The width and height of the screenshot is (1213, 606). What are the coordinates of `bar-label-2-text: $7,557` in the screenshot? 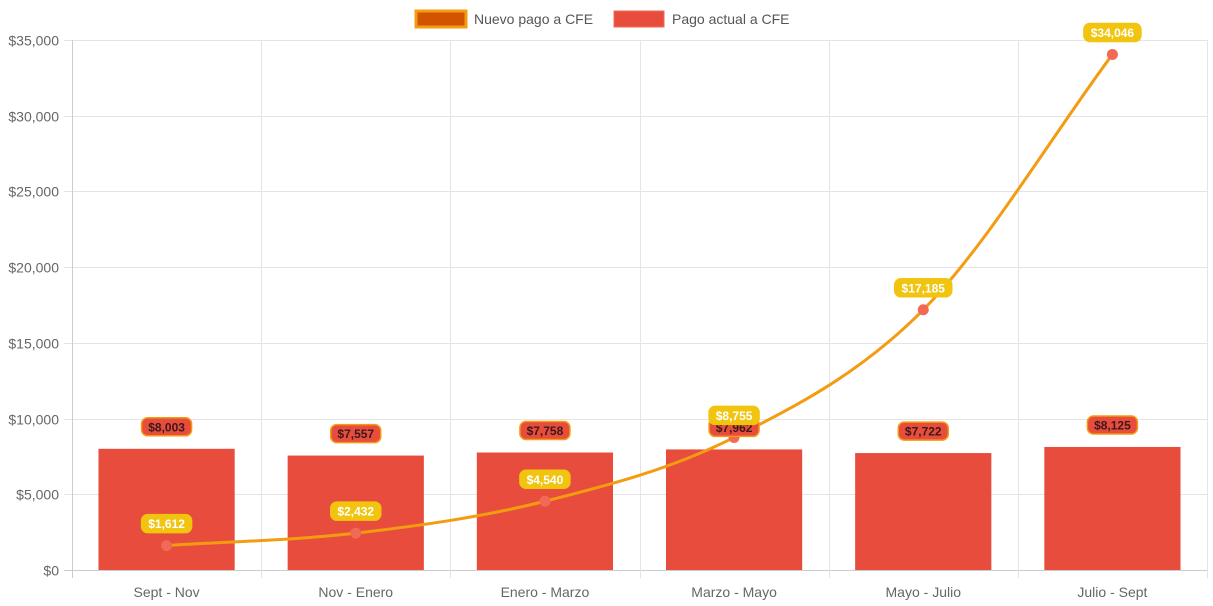 It's located at (355, 434).